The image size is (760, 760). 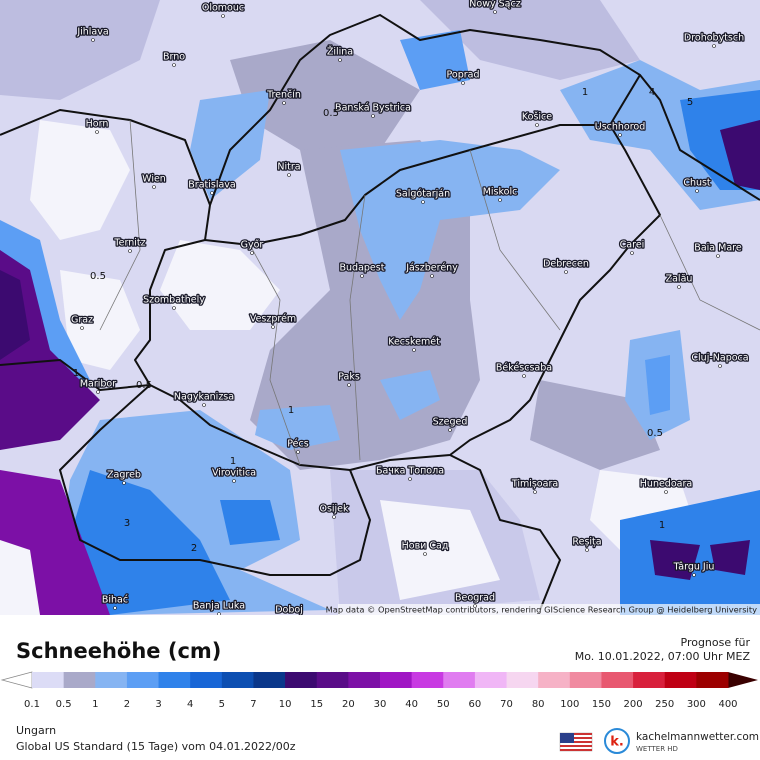 I want to click on legend-label: 4, so click(x=190, y=704).